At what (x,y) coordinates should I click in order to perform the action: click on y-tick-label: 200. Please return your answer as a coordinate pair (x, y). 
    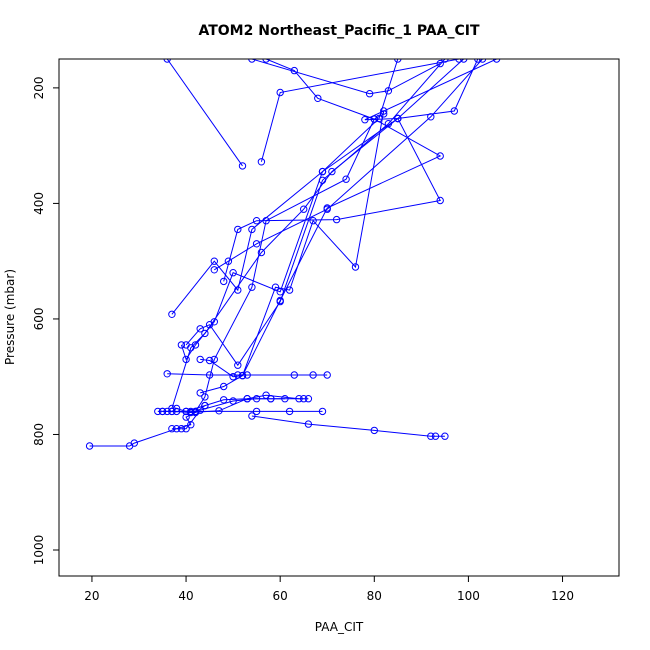
    Looking at the image, I should click on (39, 87).